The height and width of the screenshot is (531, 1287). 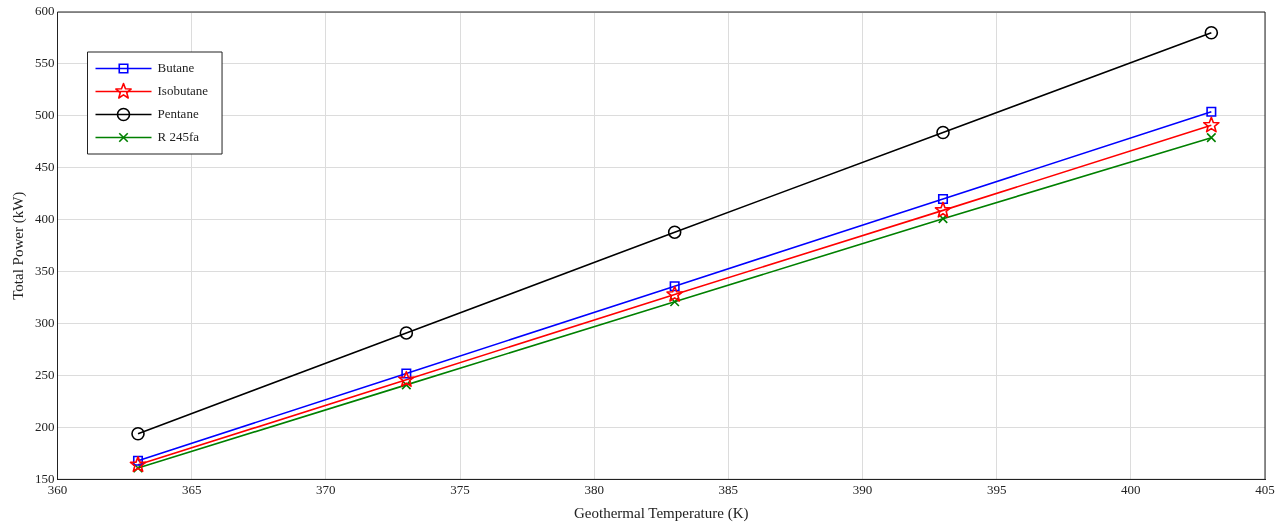 What do you see at coordinates (45, 271) in the screenshot?
I see `y-tick-label: 350` at bounding box center [45, 271].